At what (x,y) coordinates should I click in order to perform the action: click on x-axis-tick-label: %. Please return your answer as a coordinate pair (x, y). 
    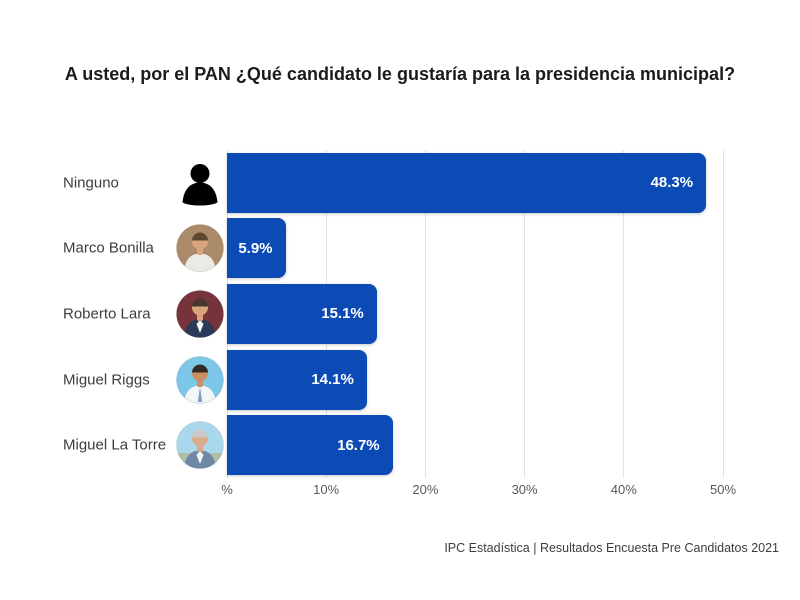
    Looking at the image, I should click on (227, 489).